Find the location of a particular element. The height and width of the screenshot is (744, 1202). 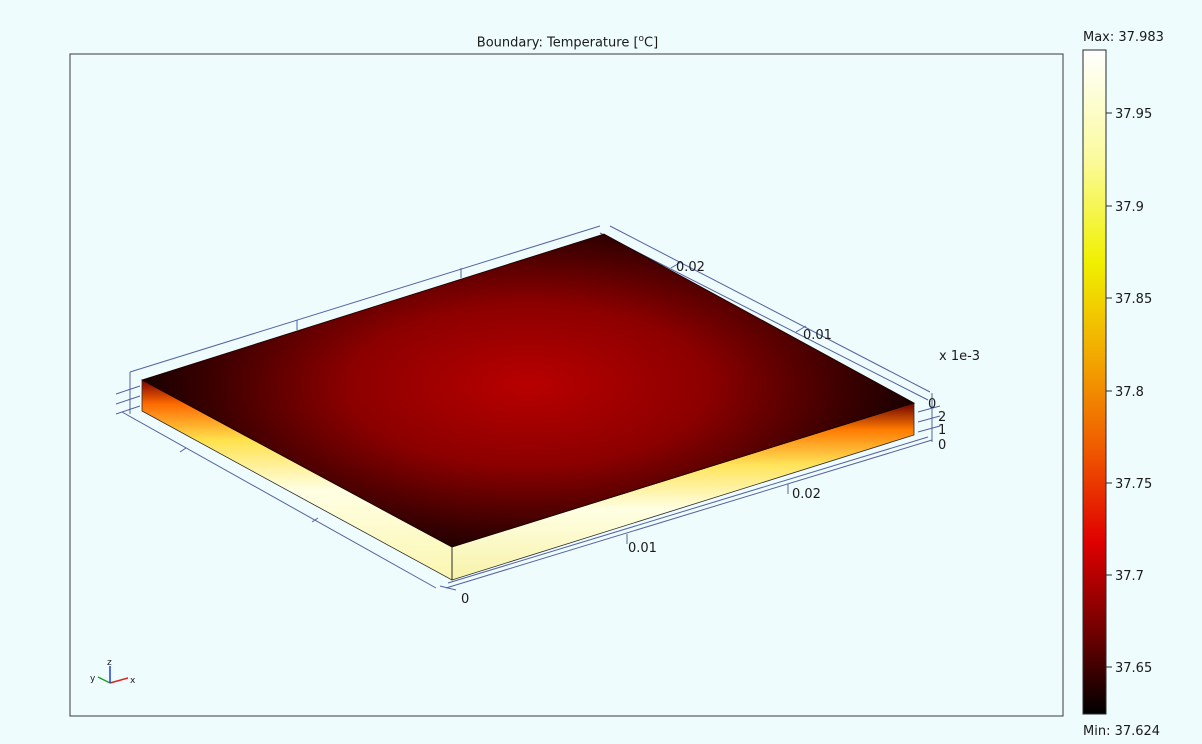

orientation-triad: x y z is located at coordinates (113, 672).